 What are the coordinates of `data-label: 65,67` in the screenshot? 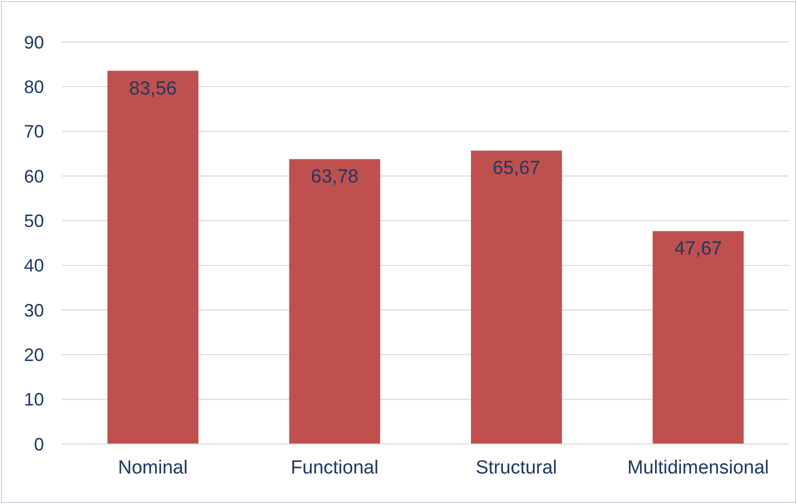 It's located at (516, 169).